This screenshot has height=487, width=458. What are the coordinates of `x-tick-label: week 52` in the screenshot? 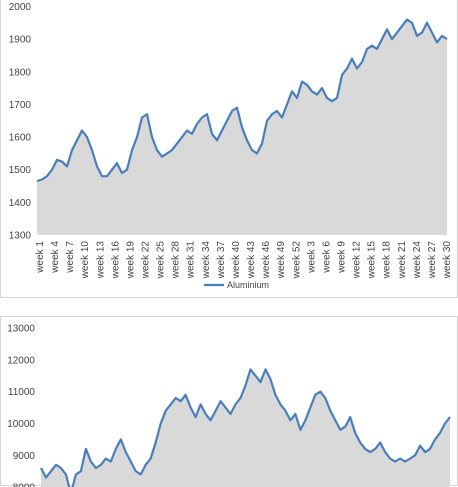 It's located at (296, 260).